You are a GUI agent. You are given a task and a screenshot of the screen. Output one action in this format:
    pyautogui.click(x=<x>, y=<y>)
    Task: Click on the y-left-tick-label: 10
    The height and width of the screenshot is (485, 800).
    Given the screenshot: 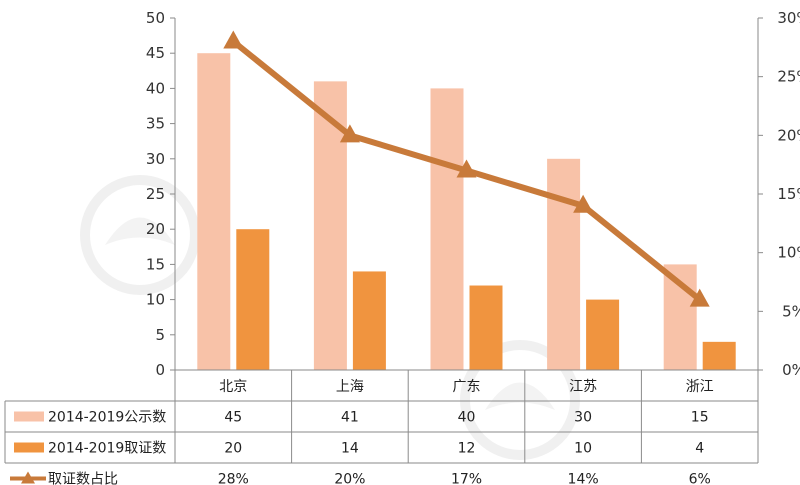 What is the action you would take?
    pyautogui.click(x=155, y=300)
    